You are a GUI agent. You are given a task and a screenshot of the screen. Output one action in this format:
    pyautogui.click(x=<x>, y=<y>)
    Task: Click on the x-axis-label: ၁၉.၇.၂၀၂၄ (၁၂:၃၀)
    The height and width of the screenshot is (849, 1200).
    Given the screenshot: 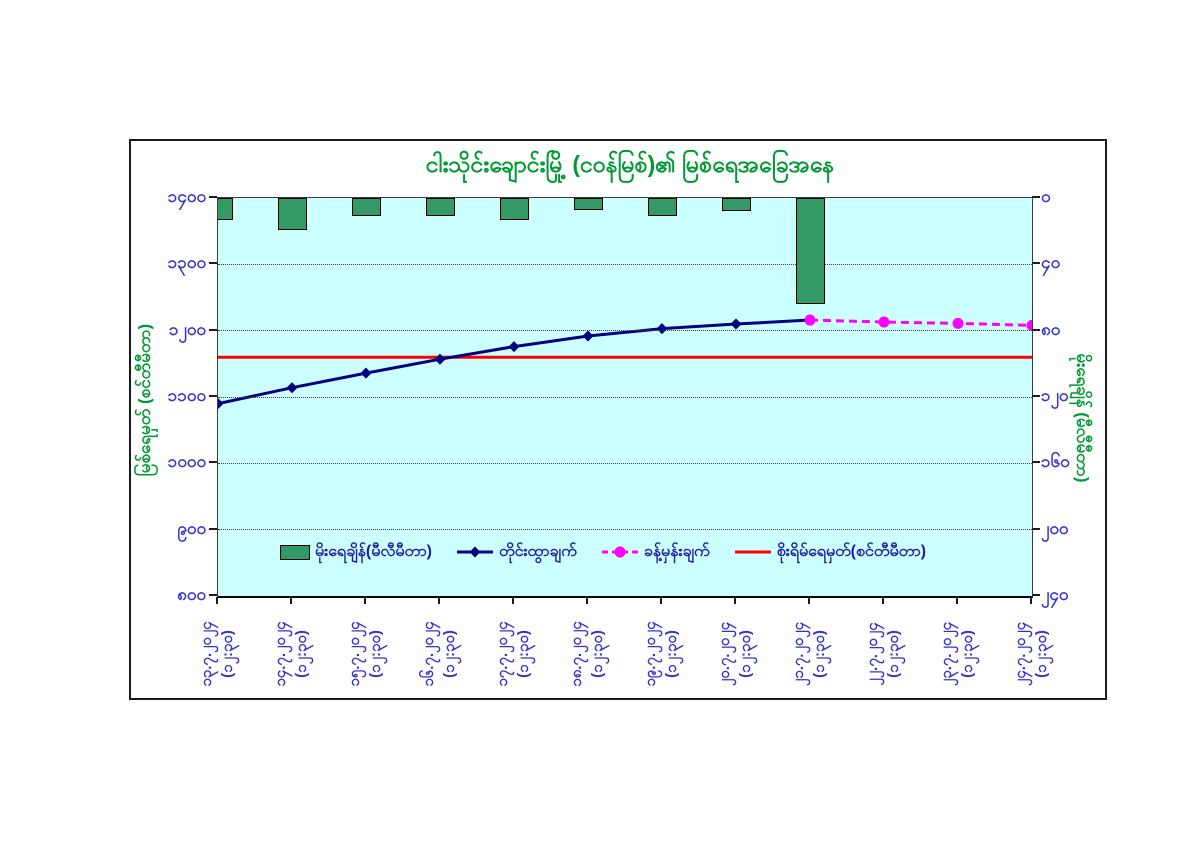 What is the action you would take?
    pyautogui.click(x=661, y=654)
    